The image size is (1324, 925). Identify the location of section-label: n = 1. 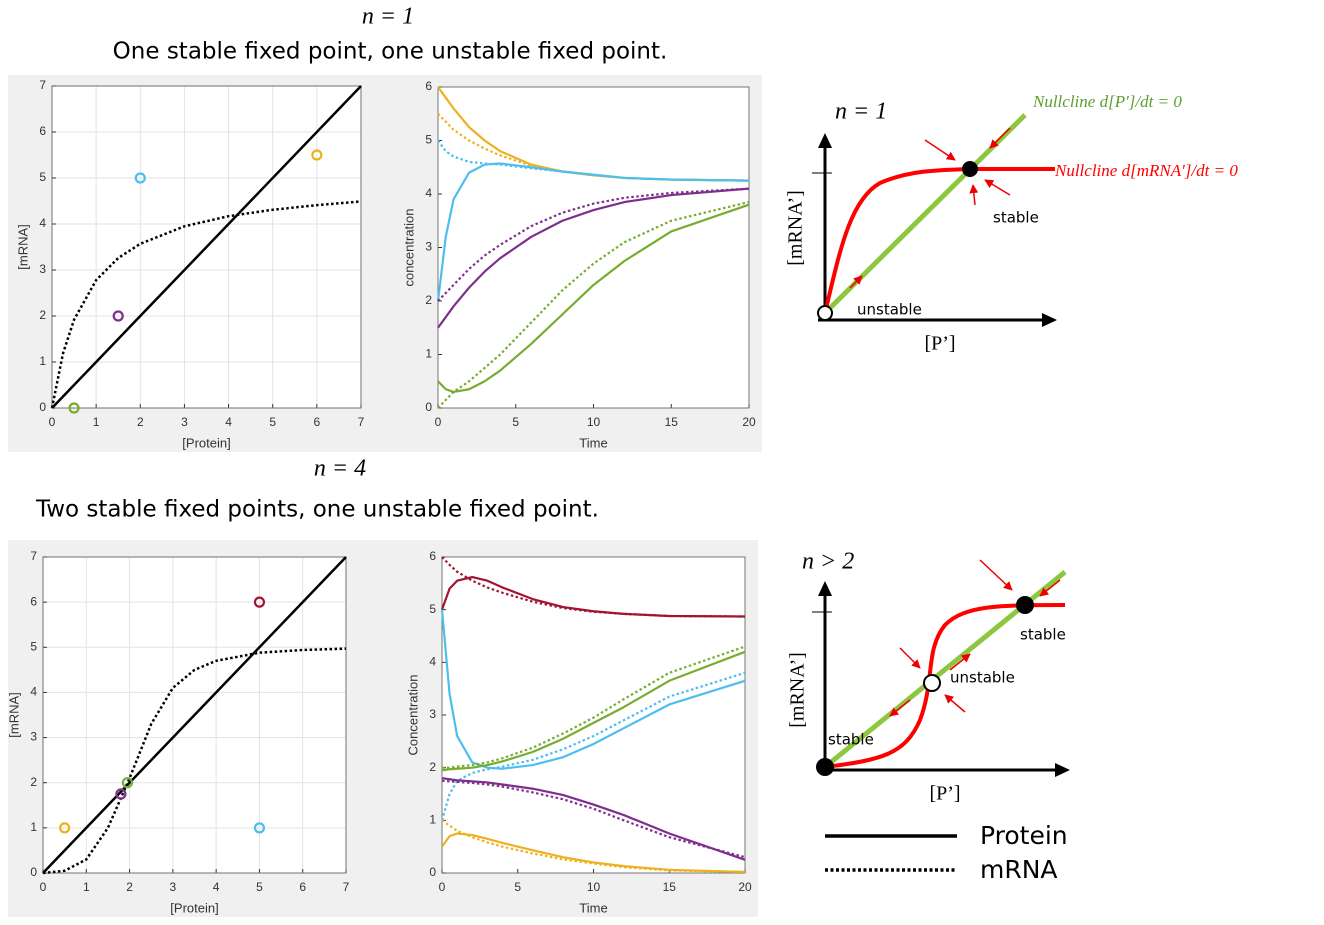
(388, 17).